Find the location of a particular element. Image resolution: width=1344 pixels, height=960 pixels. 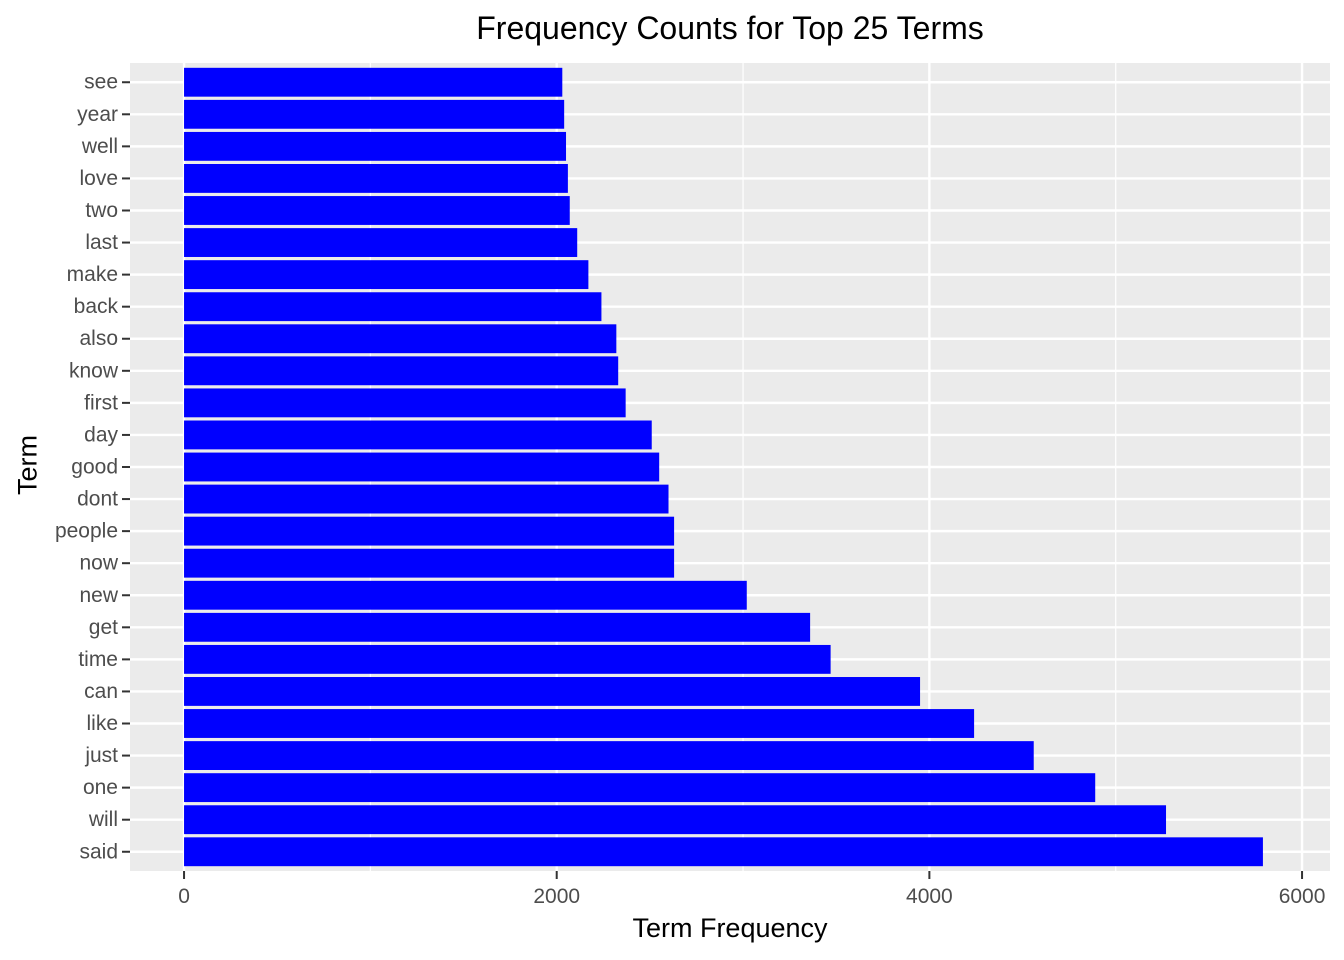

y-tick-label: now is located at coordinates (98, 563).